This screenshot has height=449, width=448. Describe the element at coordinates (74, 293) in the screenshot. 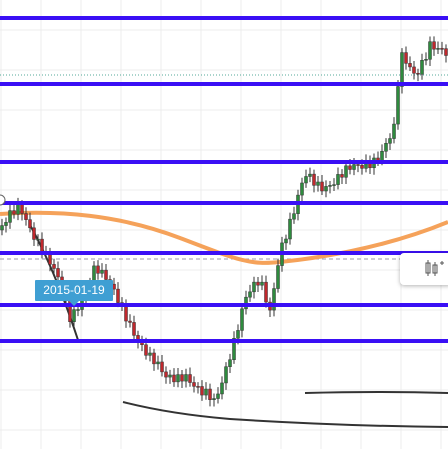

I see `date-tooltip: 2015-01-19` at that location.